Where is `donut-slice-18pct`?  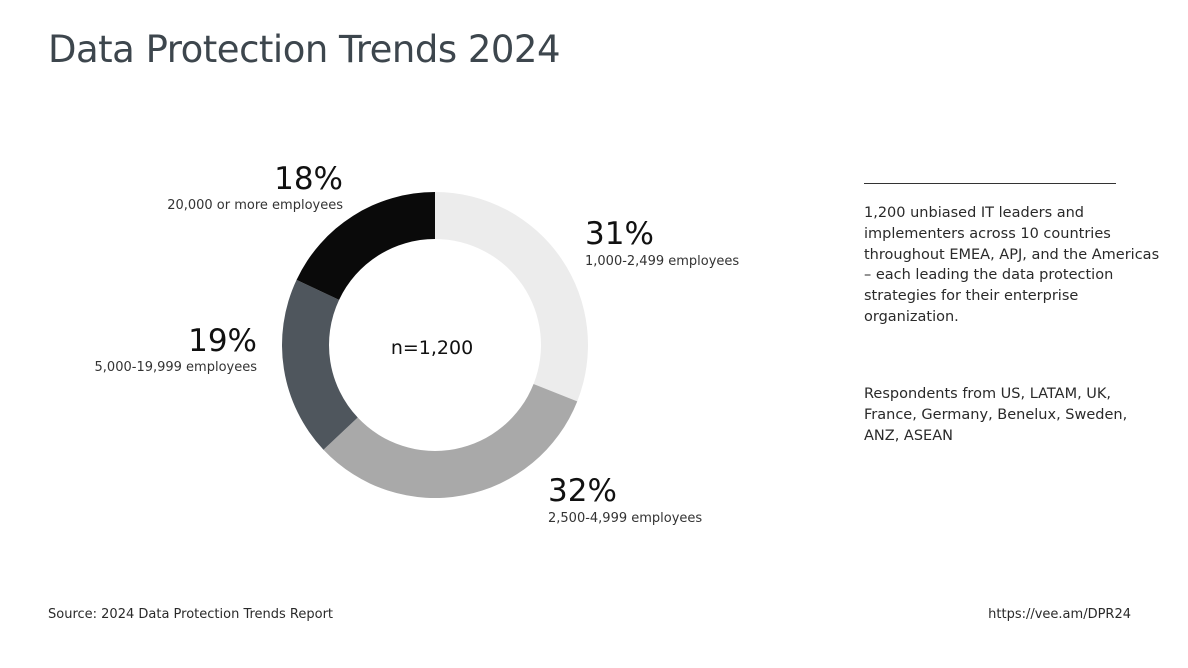 donut-slice-18pct is located at coordinates (365, 246).